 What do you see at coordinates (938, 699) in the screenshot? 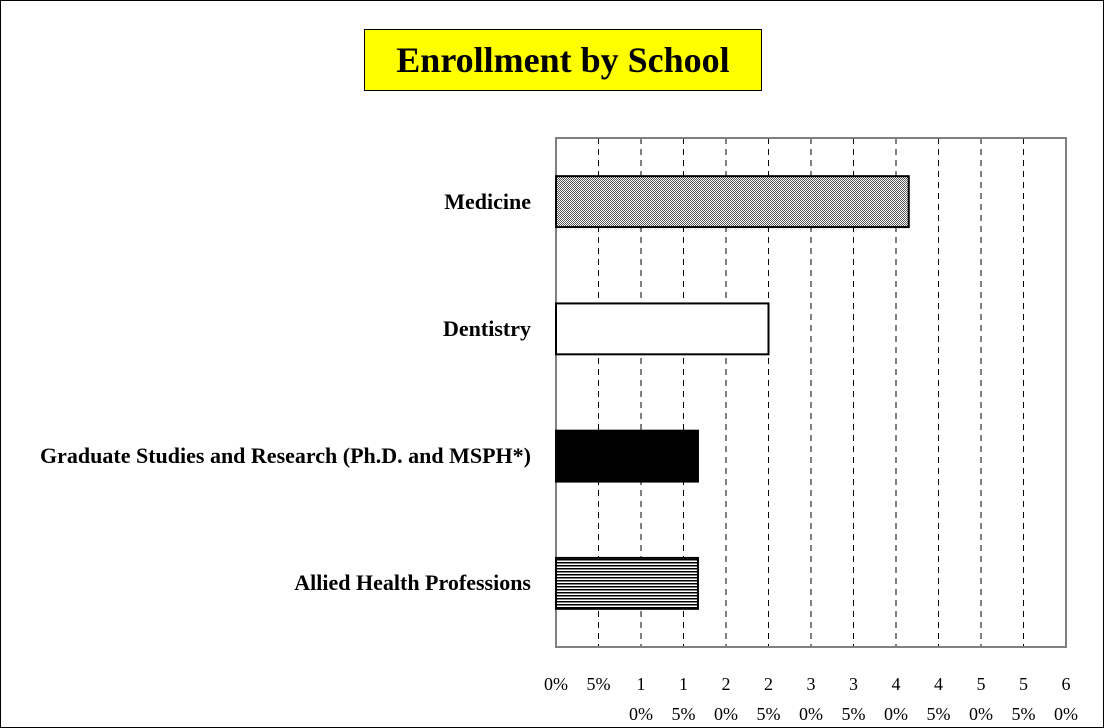
I see `x-tick-label: 45%` at bounding box center [938, 699].